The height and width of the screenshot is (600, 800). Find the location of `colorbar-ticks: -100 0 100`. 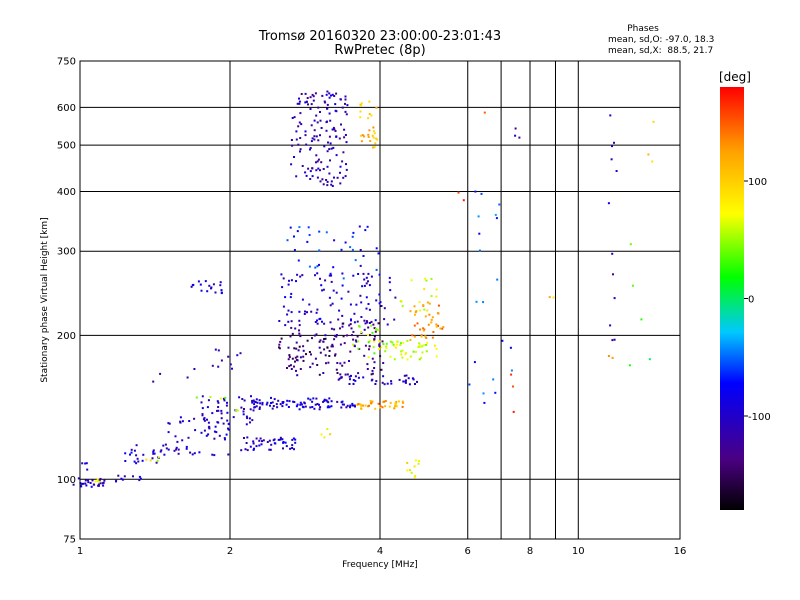

colorbar-ticks: -100 0 100 is located at coordinates (757, 300).